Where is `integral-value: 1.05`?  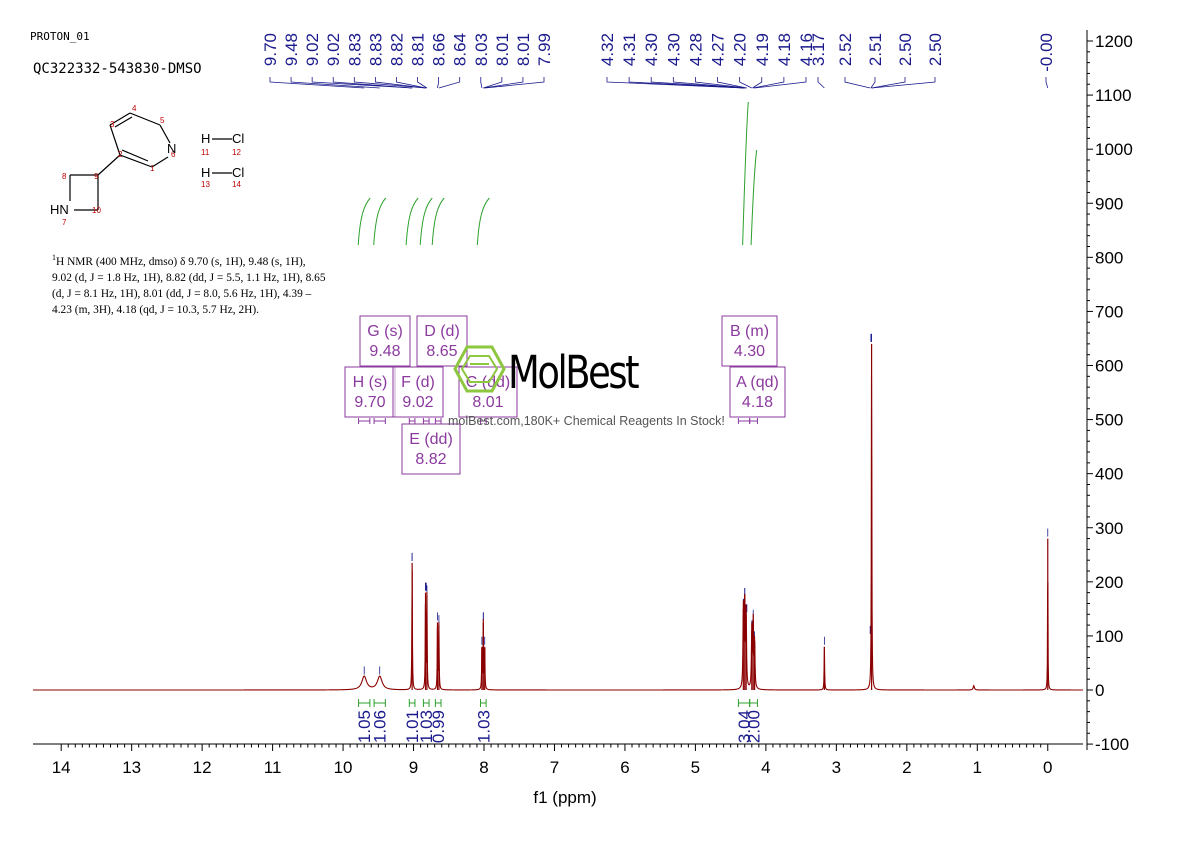 integral-value: 1.05 is located at coordinates (364, 726).